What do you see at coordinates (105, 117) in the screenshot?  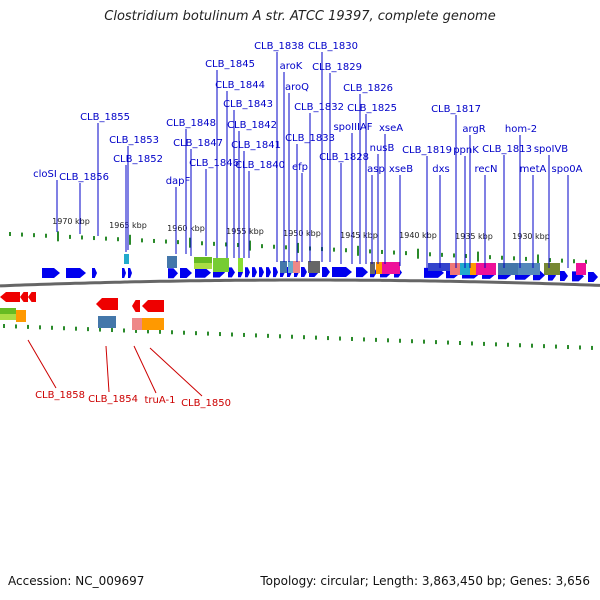 I see `forward-gene-label: CLB_1855` at bounding box center [105, 117].